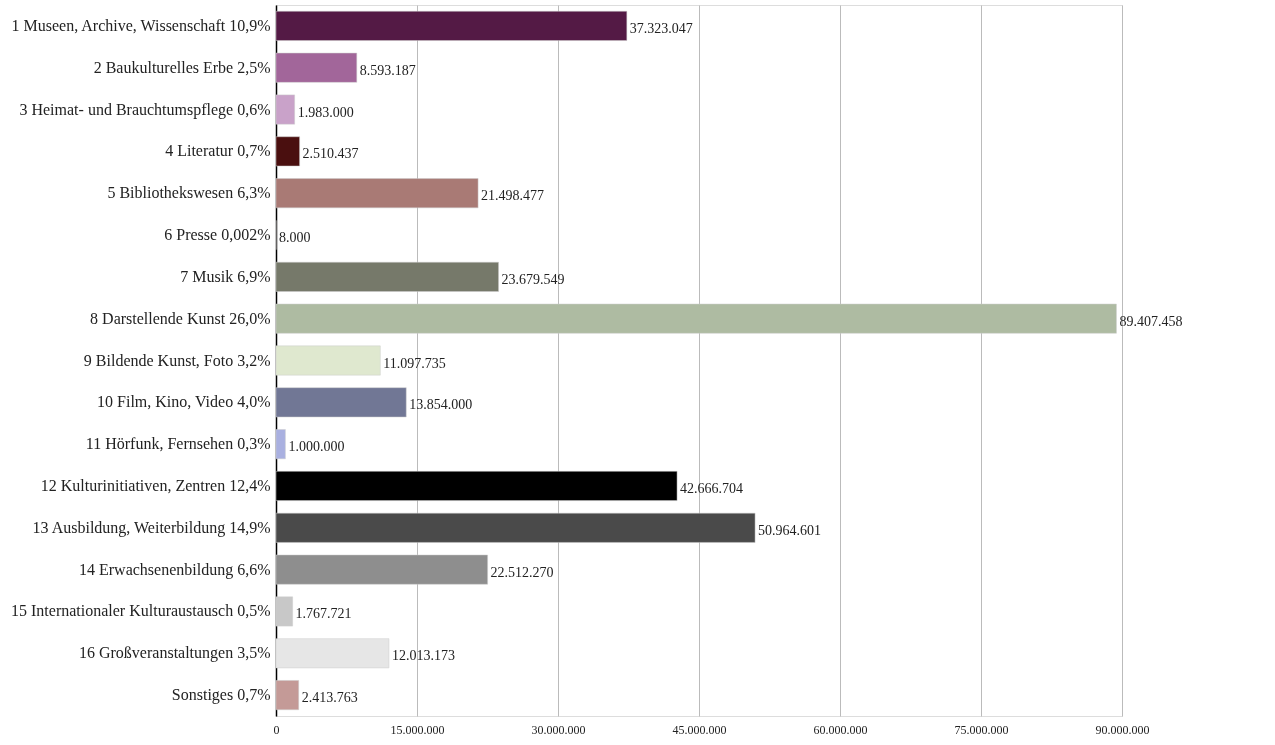 The image size is (1275, 745). I want to click on data-label: 42.666.704, so click(712, 488).